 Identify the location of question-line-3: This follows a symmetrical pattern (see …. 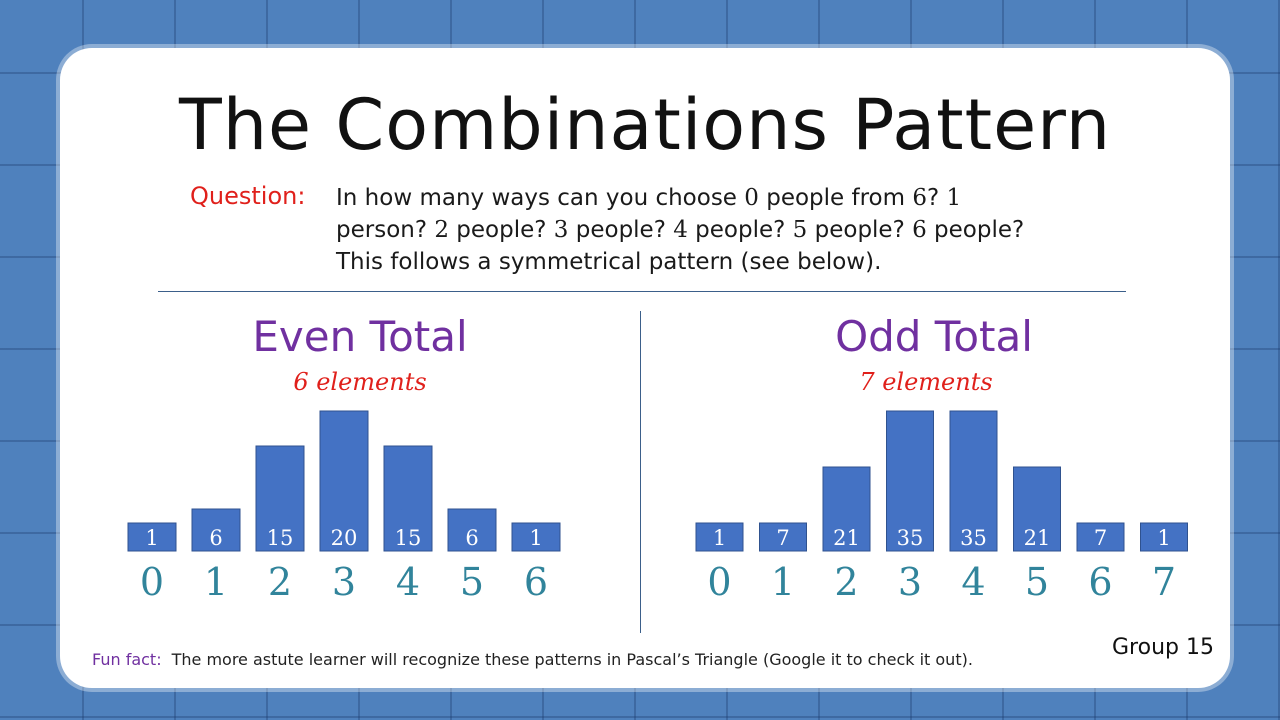
(609, 262).